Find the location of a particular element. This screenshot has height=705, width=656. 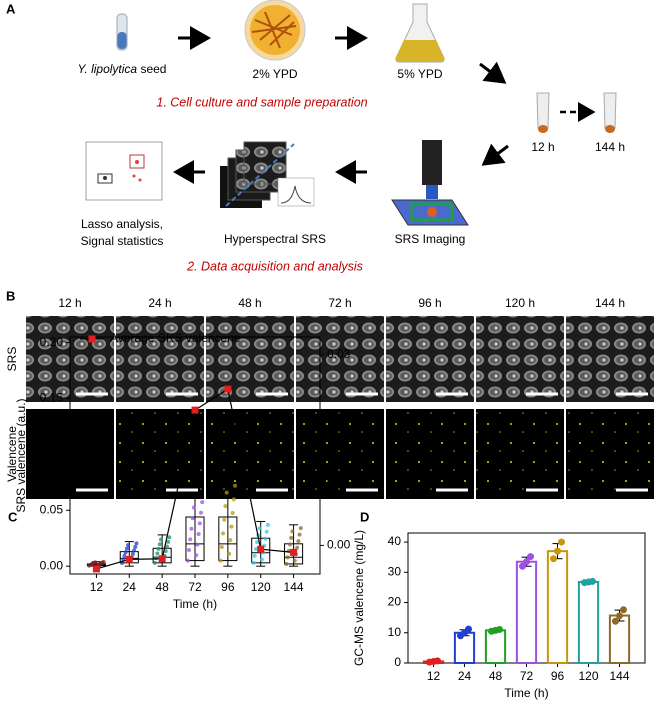

lens is located at coordinates (432, 192).